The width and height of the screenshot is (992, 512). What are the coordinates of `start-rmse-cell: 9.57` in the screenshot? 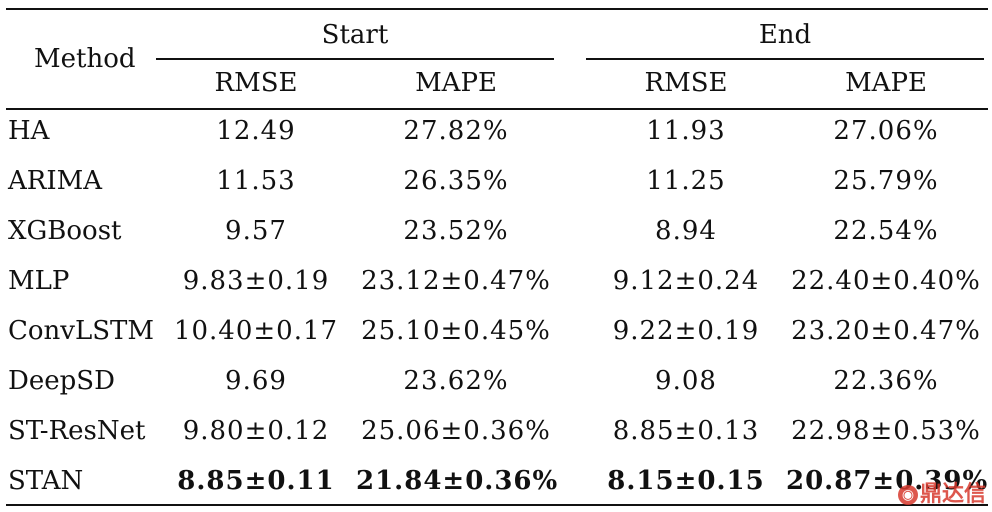 It's located at (256, 231).